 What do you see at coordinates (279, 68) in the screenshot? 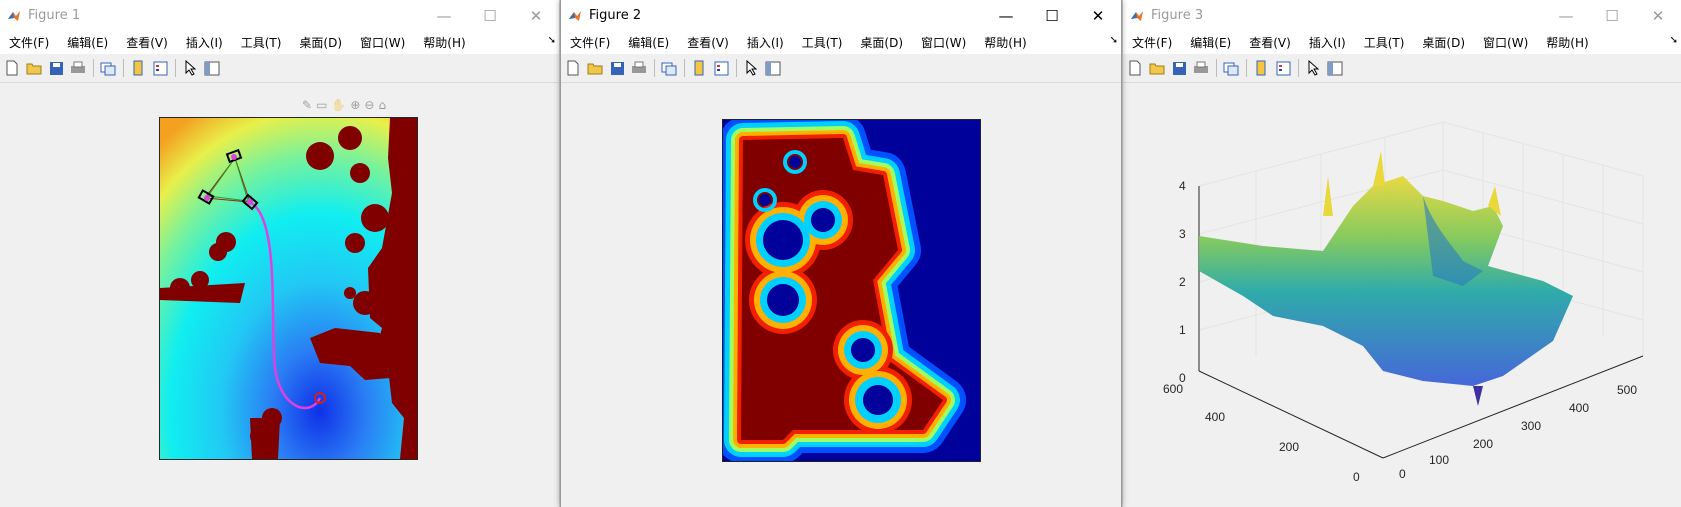
I see `figure-toolbar` at bounding box center [279, 68].